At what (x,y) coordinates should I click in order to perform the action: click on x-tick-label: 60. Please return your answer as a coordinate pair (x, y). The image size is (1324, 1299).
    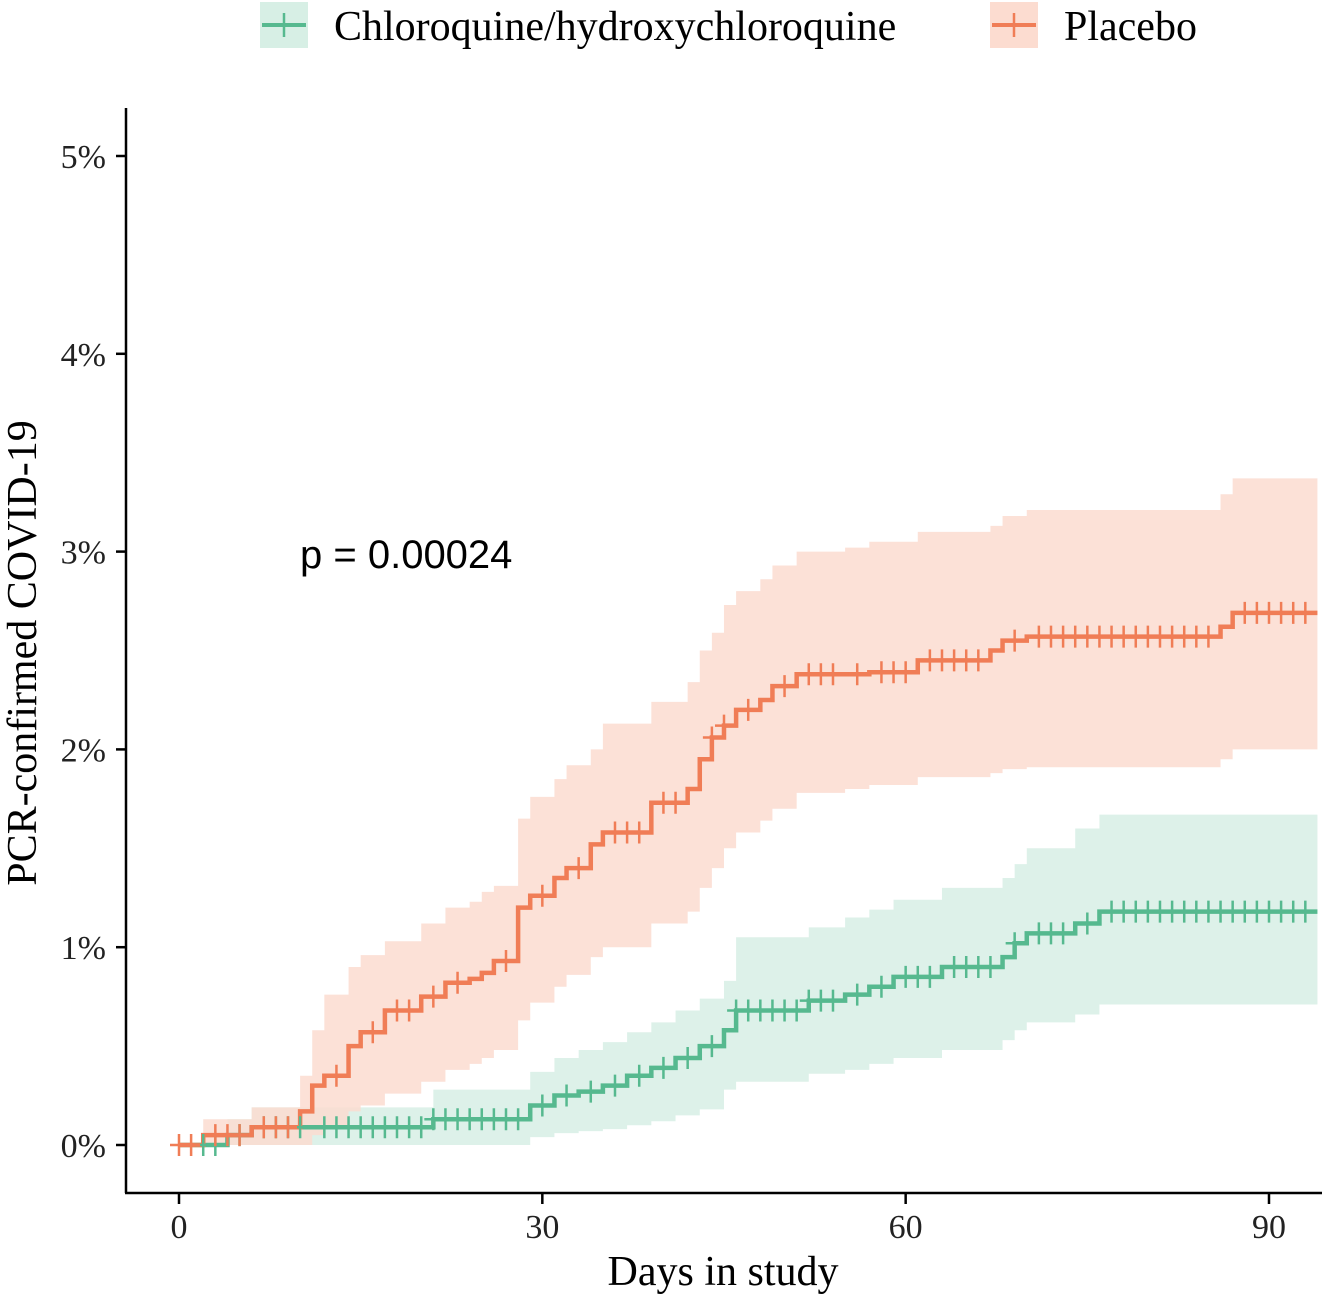
    Looking at the image, I should click on (906, 1227).